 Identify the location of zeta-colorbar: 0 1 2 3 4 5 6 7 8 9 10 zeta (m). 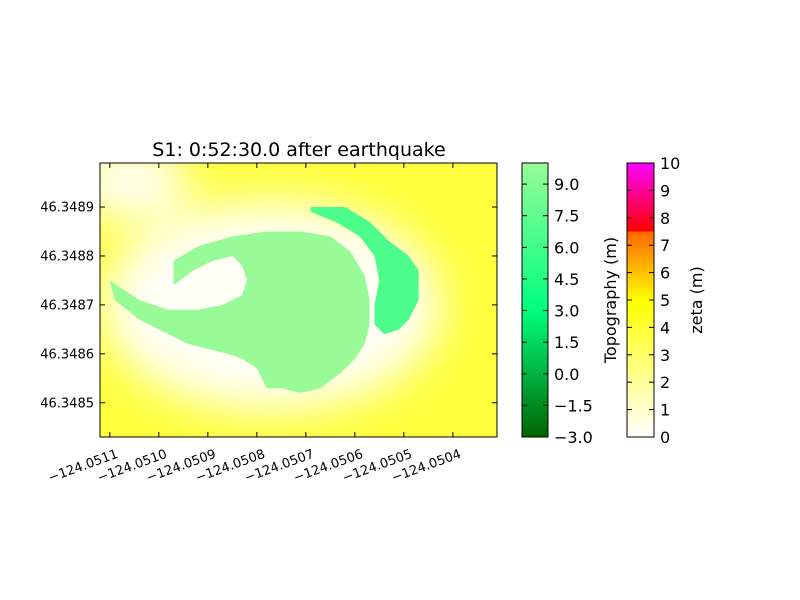
(666, 300).